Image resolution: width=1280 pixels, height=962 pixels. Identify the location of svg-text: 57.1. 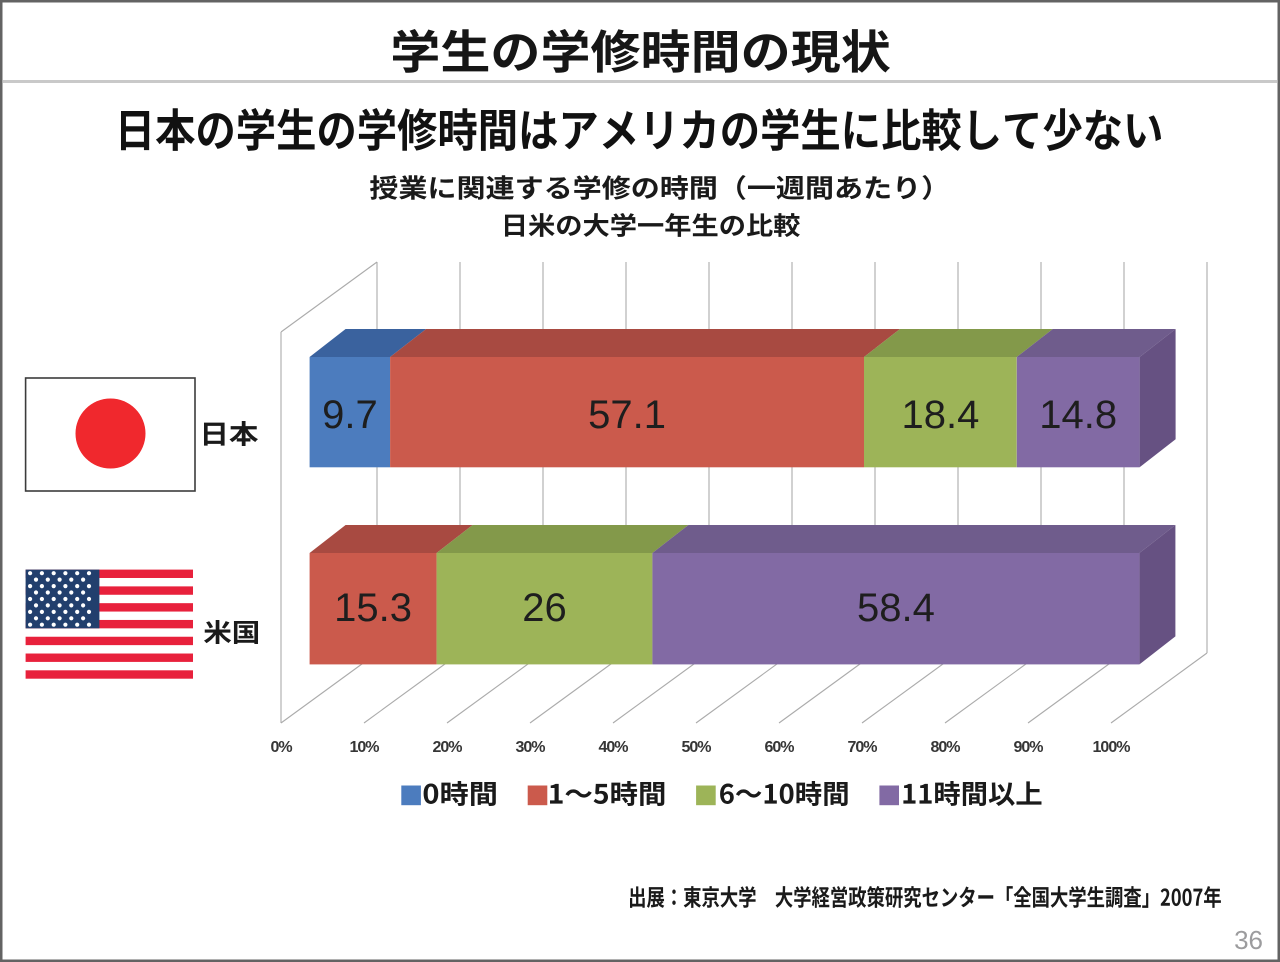
(627, 415).